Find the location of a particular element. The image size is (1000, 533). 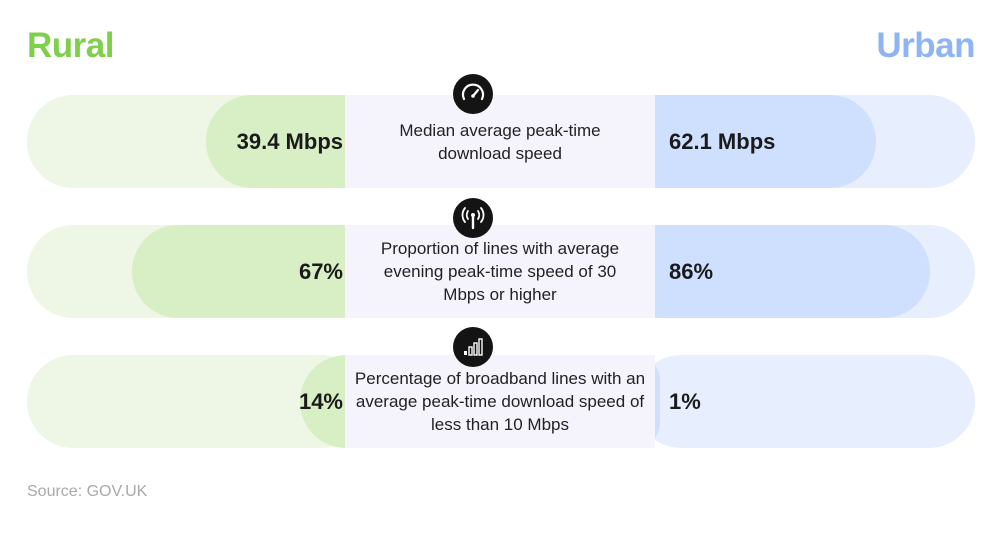

rural-title: Rural is located at coordinates (70, 45).